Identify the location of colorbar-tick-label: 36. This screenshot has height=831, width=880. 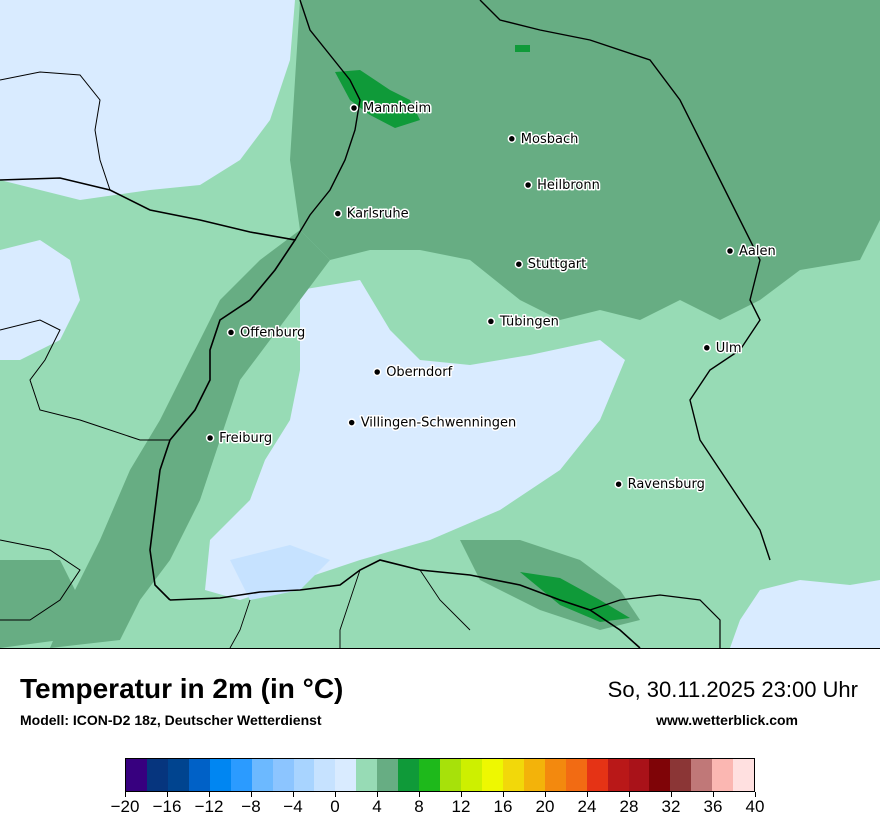
(713, 806).